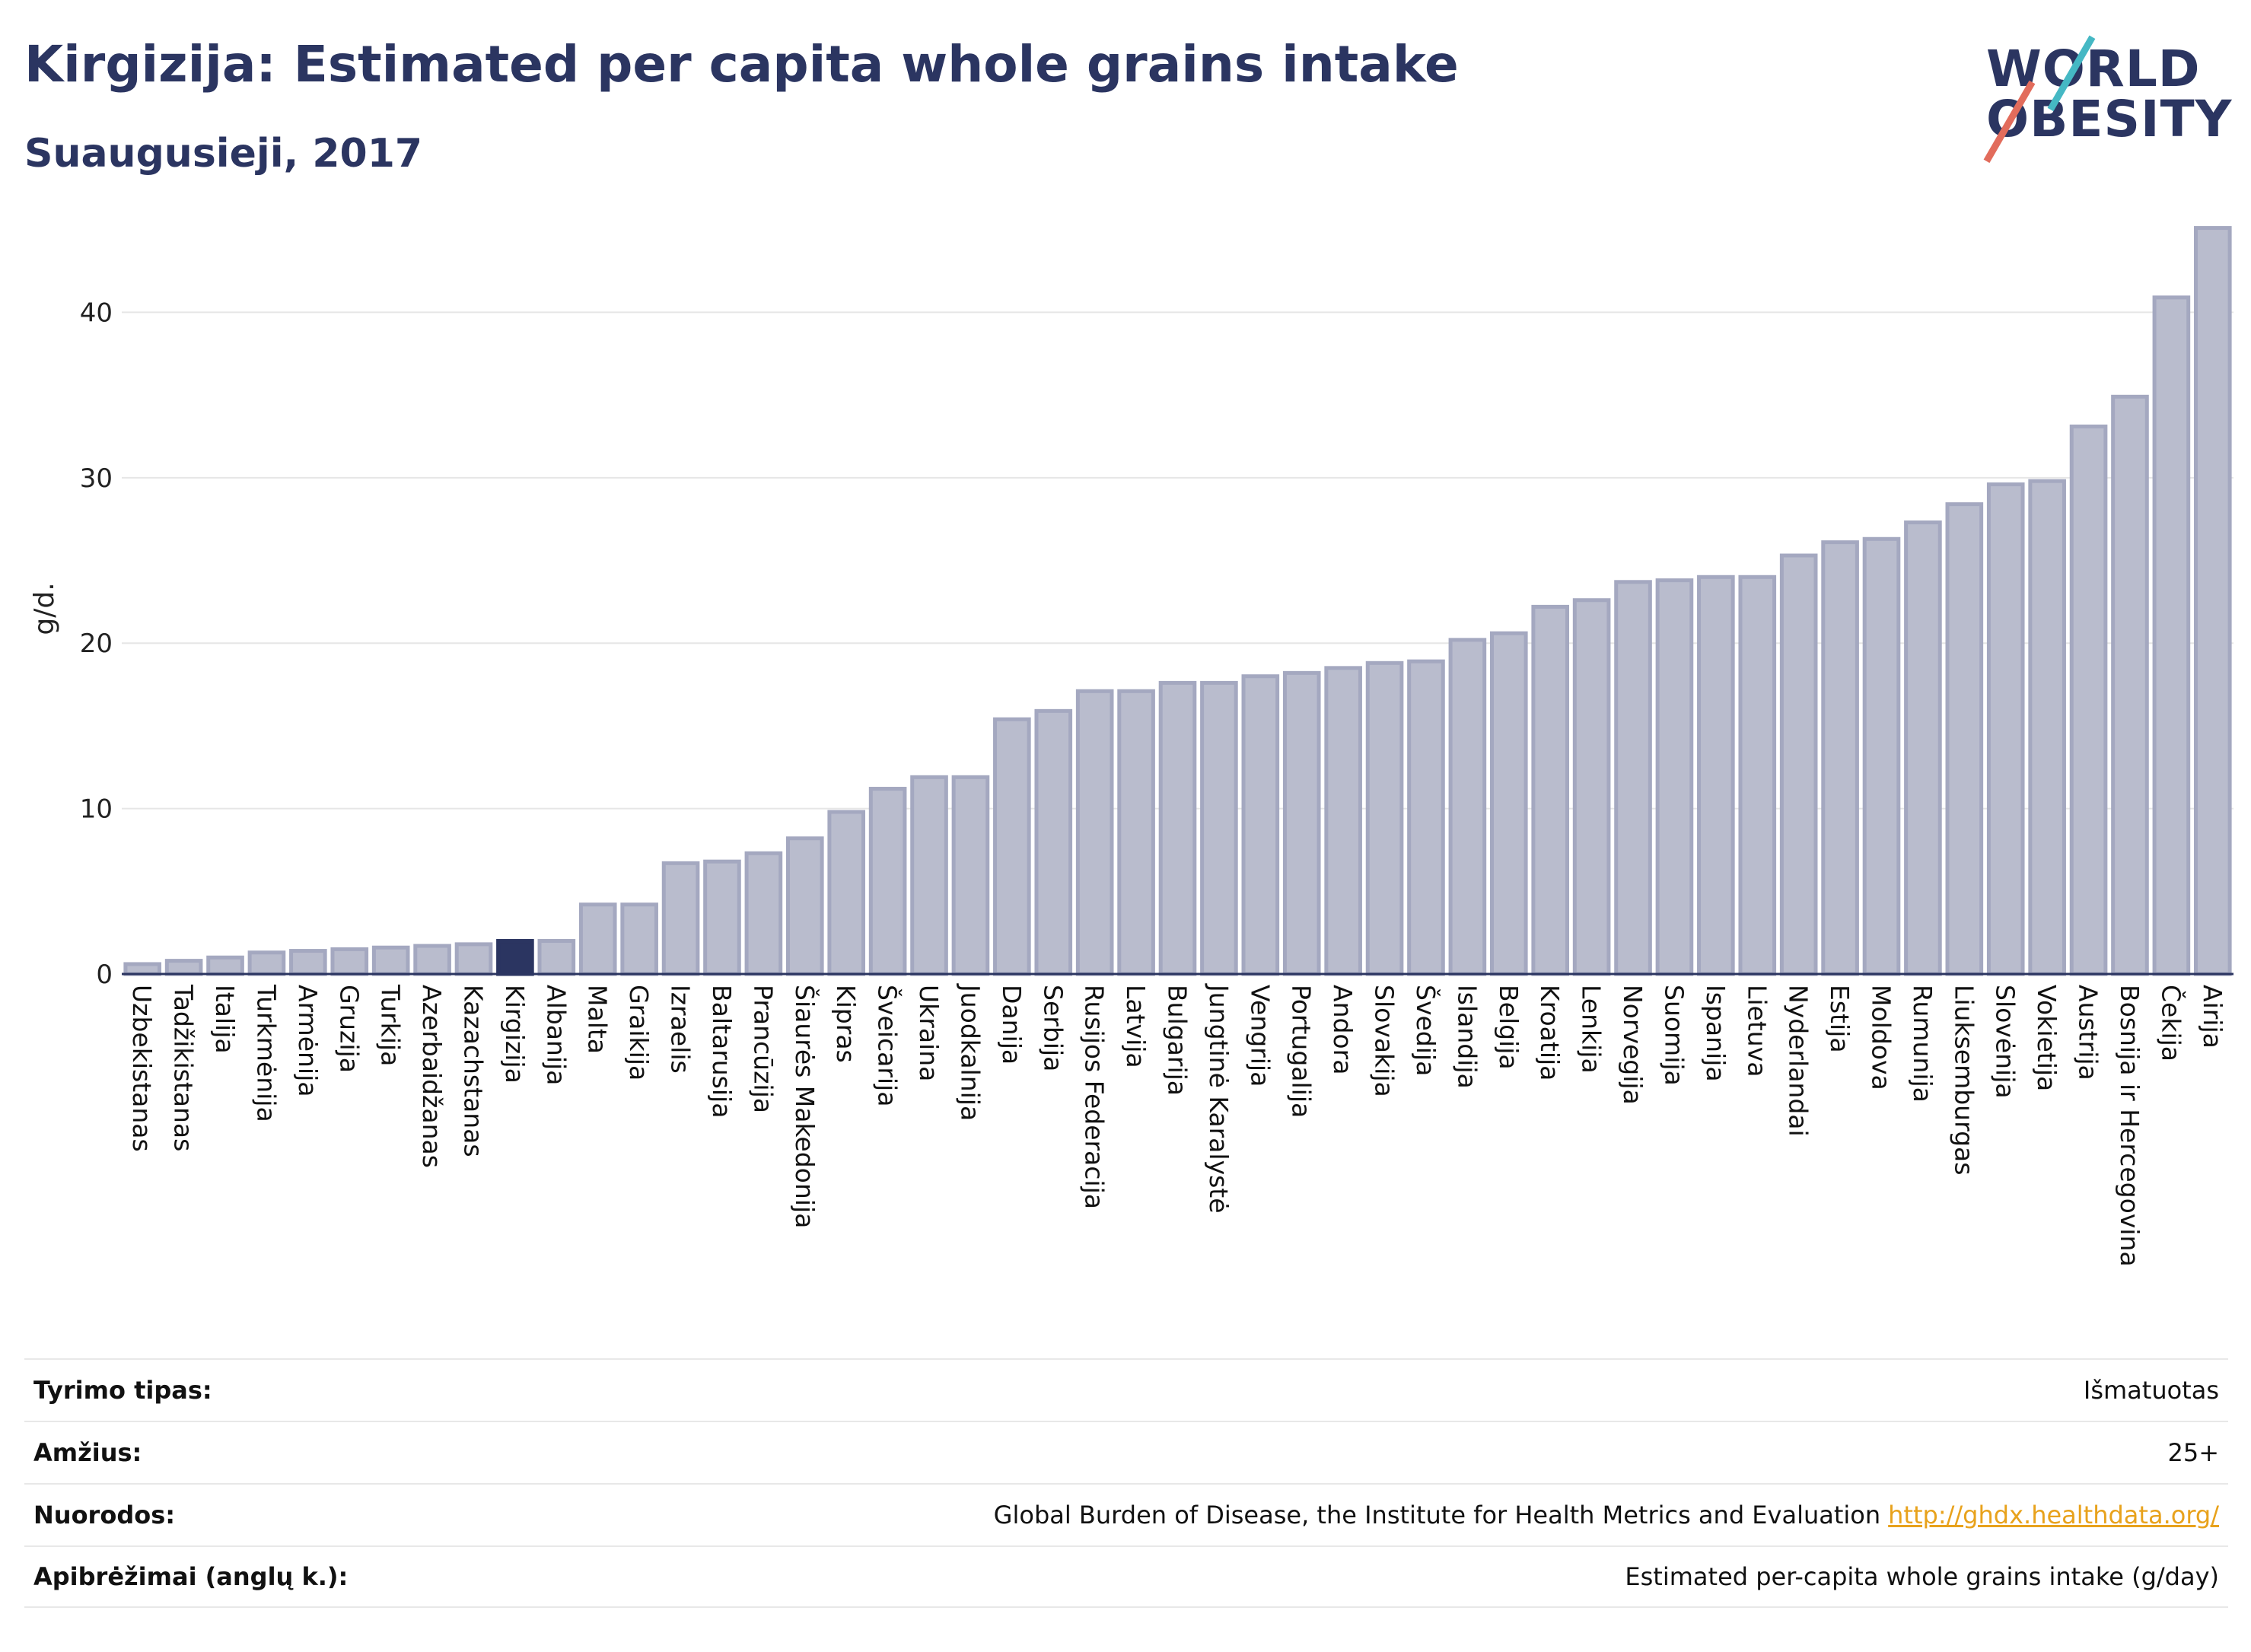 Image resolution: width=2251 pixels, height=1652 pixels. What do you see at coordinates (846, 893) in the screenshot?
I see `bar-Kipras` at bounding box center [846, 893].